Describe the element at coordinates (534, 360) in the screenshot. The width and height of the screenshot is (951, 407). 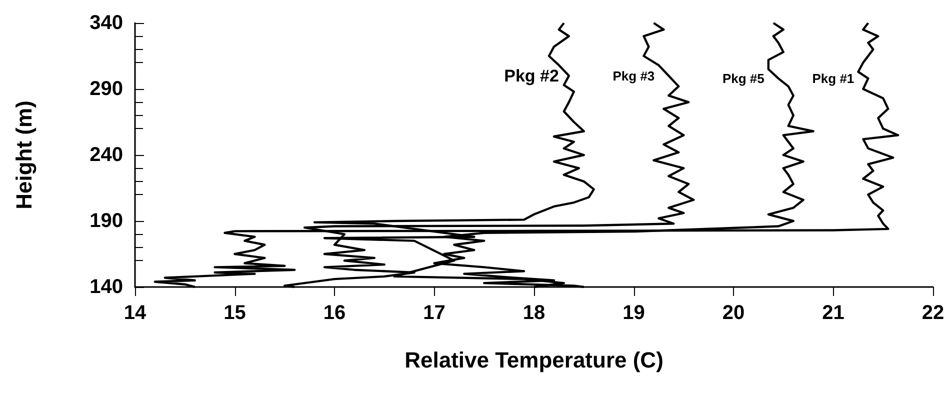
I see `x-axis-title: Relative Temperature (C)` at that location.